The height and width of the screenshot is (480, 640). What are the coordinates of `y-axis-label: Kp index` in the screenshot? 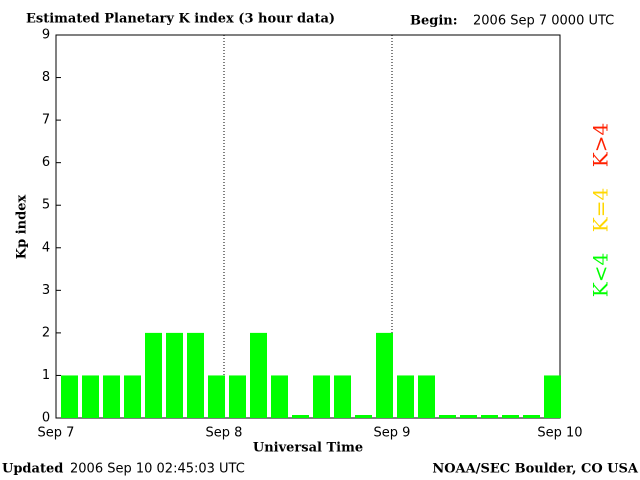 It's located at (22, 227).